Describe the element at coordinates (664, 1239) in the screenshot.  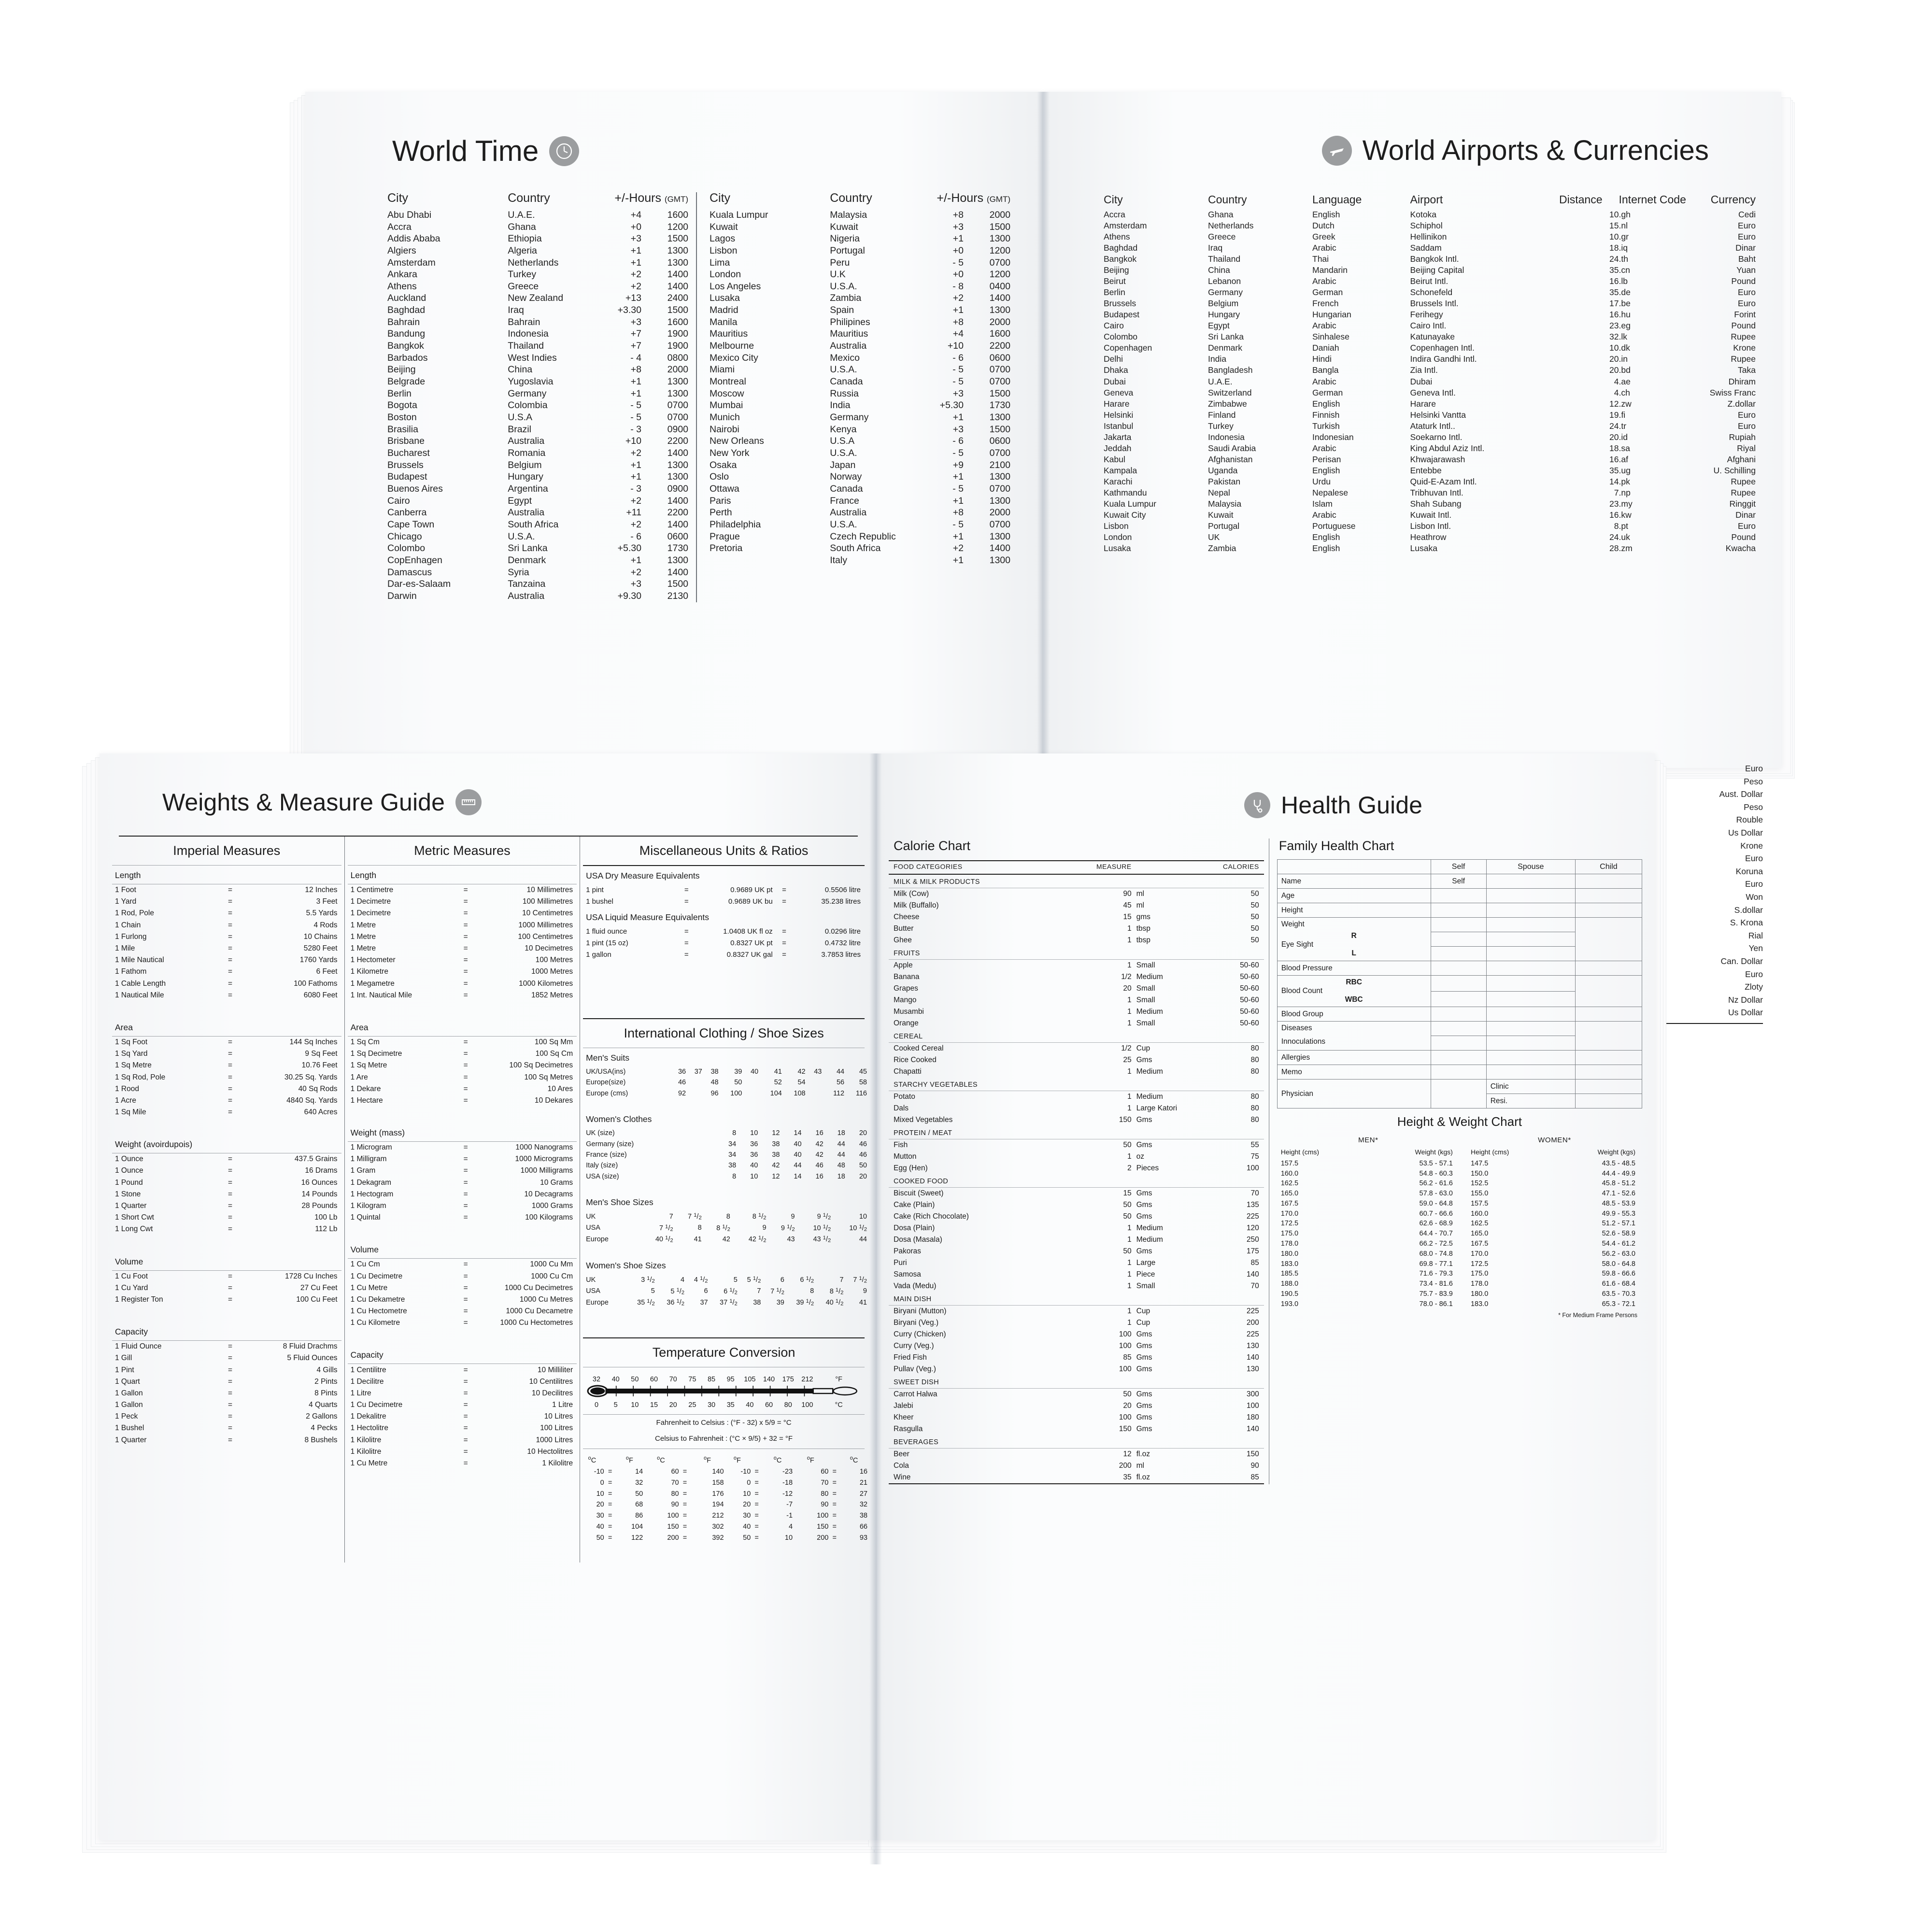
I see `cell: 40 1/2` at that location.